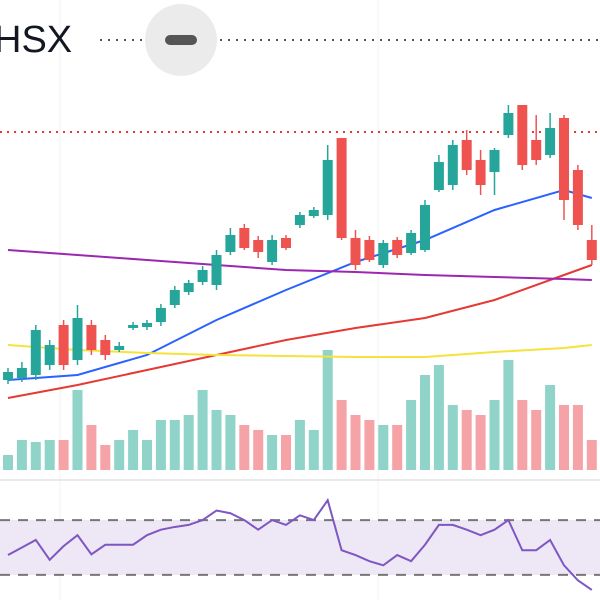 This screenshot has height=600, width=600. I want to click on symbol-title: HSX, so click(36, 40).